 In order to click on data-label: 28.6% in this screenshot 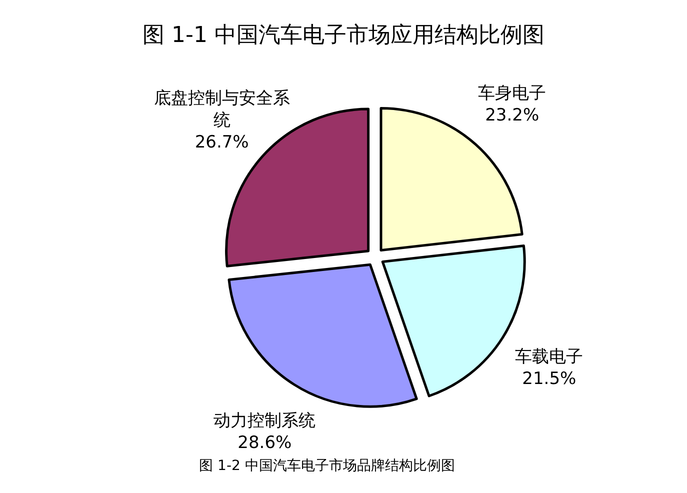, I will do `click(265, 442)`.